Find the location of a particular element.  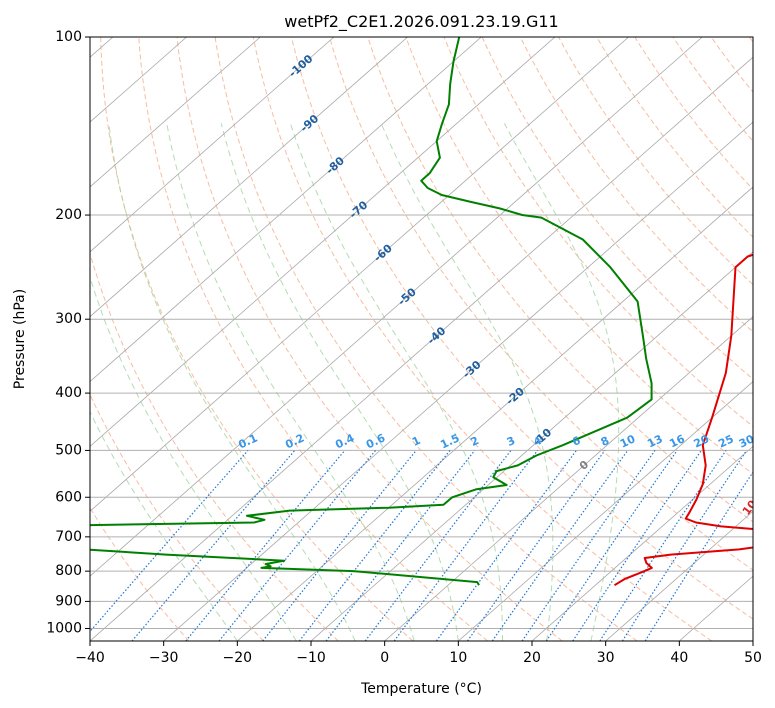

dry-adiabat-label: 30 is located at coordinates (769, 568).